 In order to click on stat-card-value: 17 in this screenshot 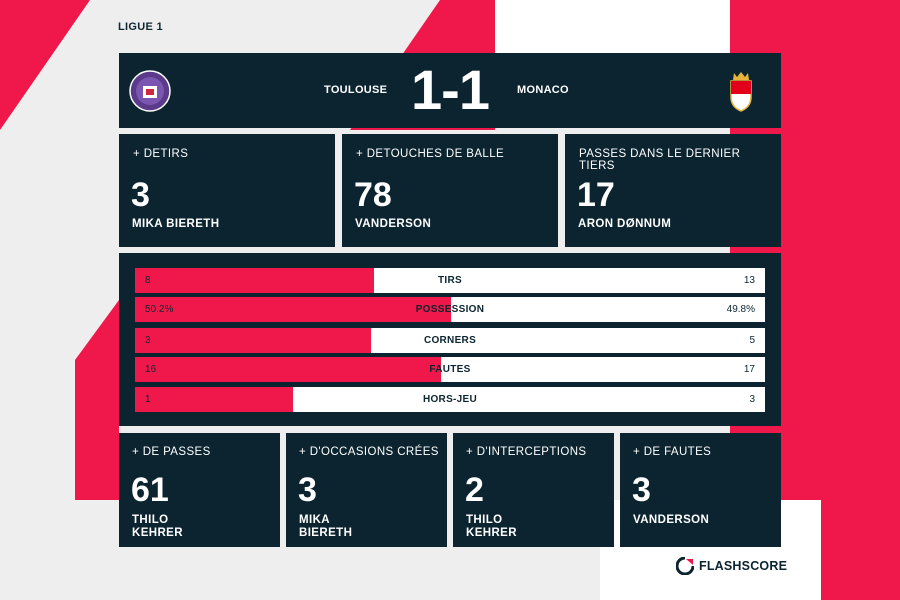, I will do `click(596, 195)`.